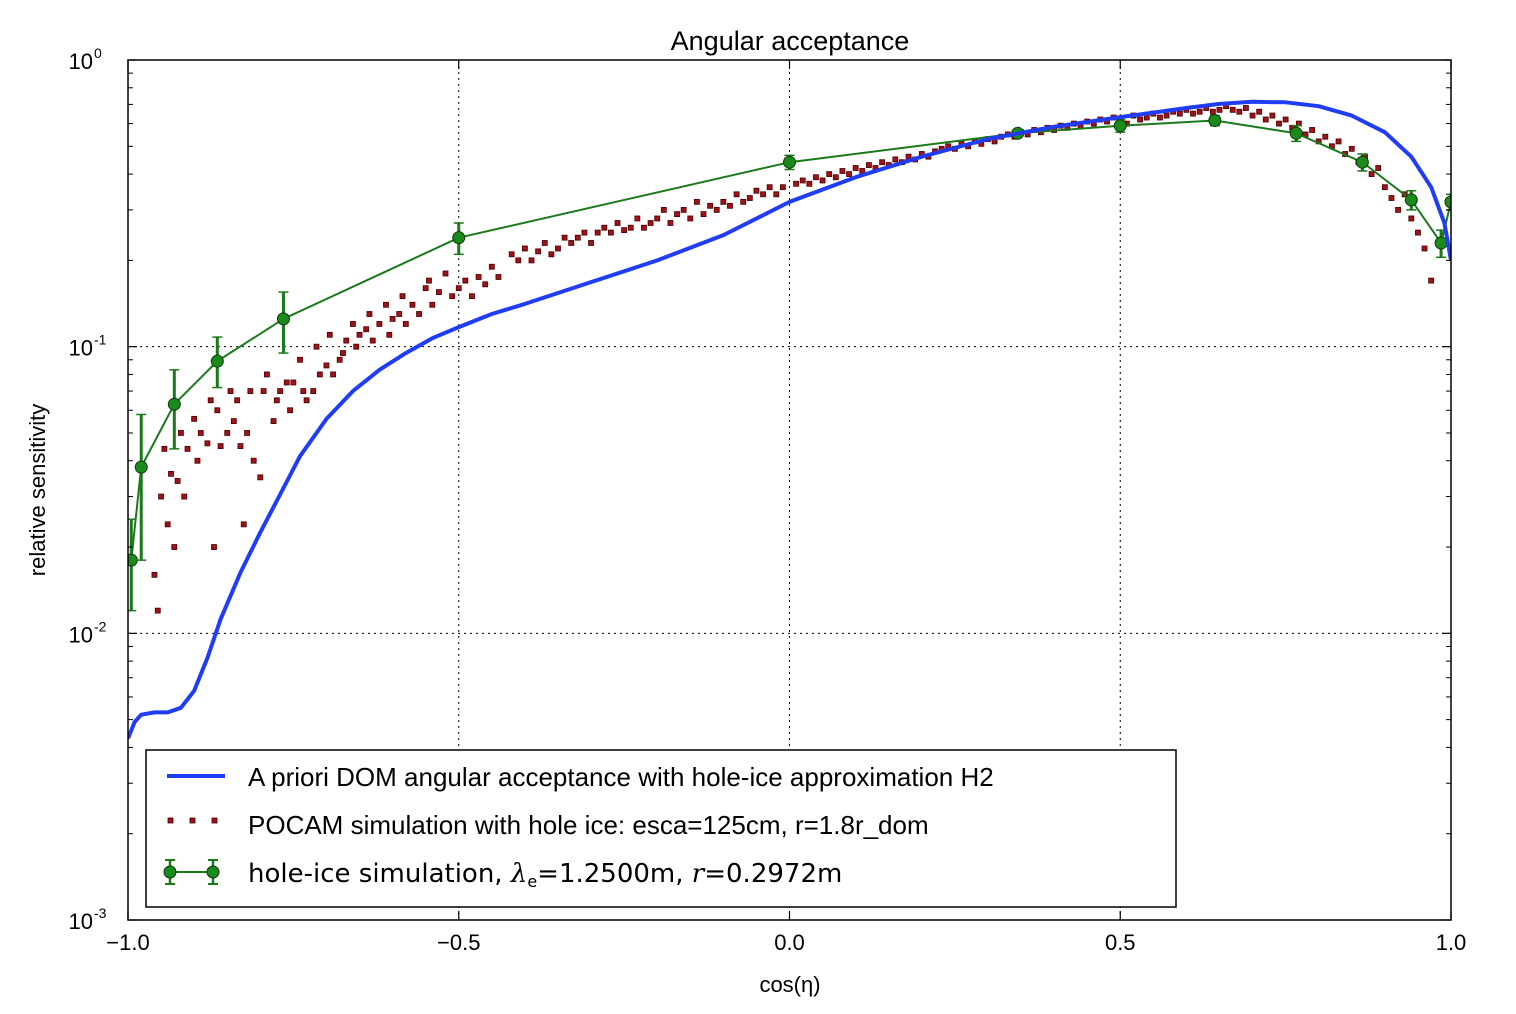 Image resolution: width=1516 pixels, height=1014 pixels. I want to click on legend-holeice-lambda: λ, so click(518, 874).